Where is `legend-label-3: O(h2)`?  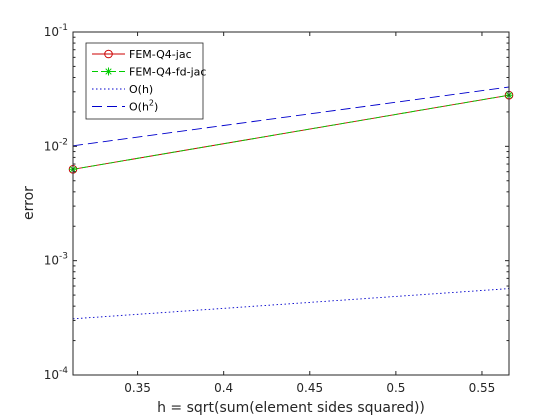
legend-label-3: O(h2) is located at coordinates (143, 106).